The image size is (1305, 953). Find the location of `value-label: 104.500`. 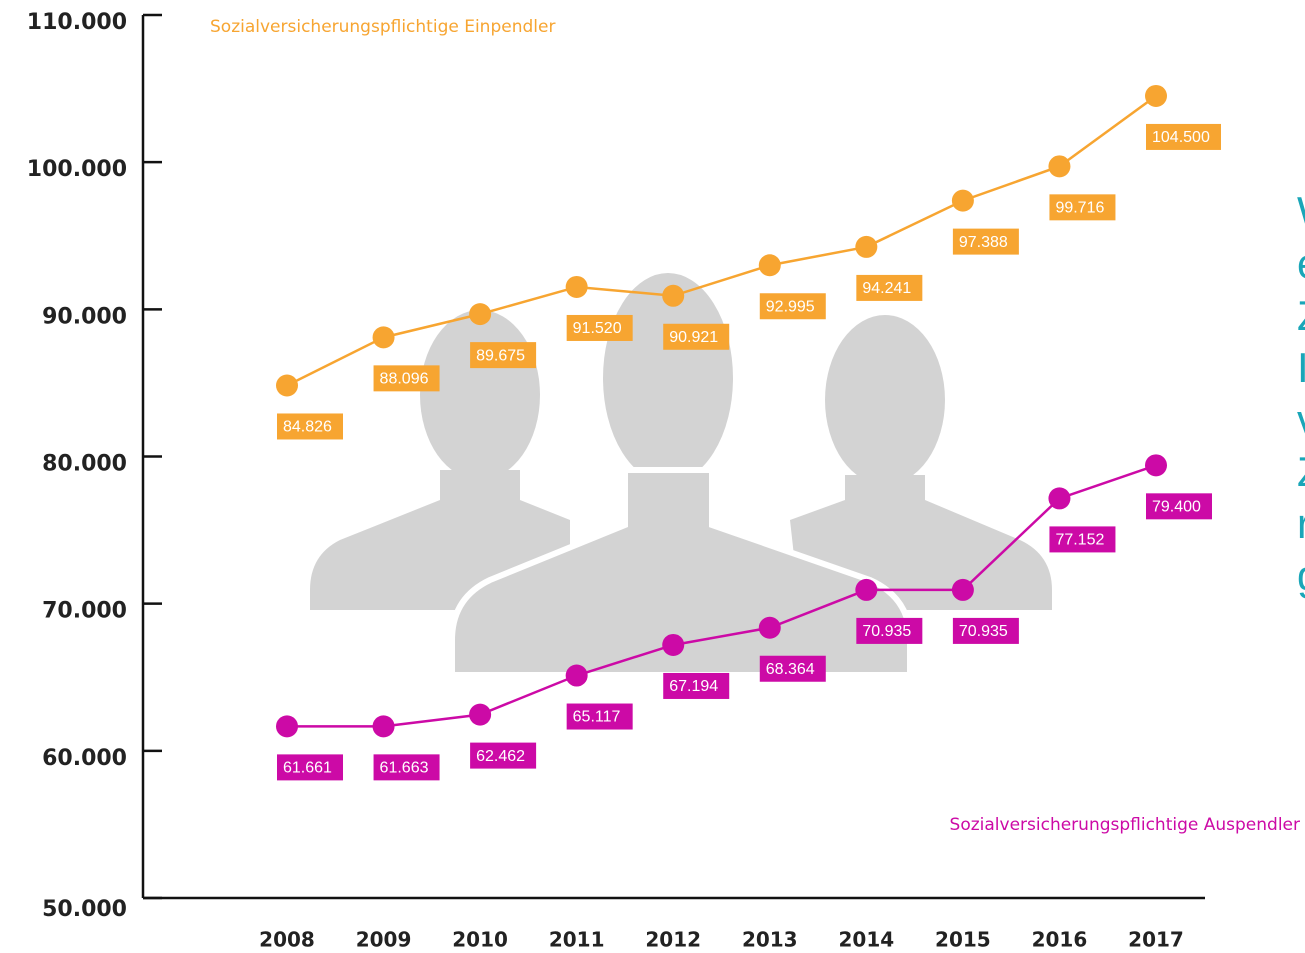

value-label: 104.500 is located at coordinates (1183, 136).